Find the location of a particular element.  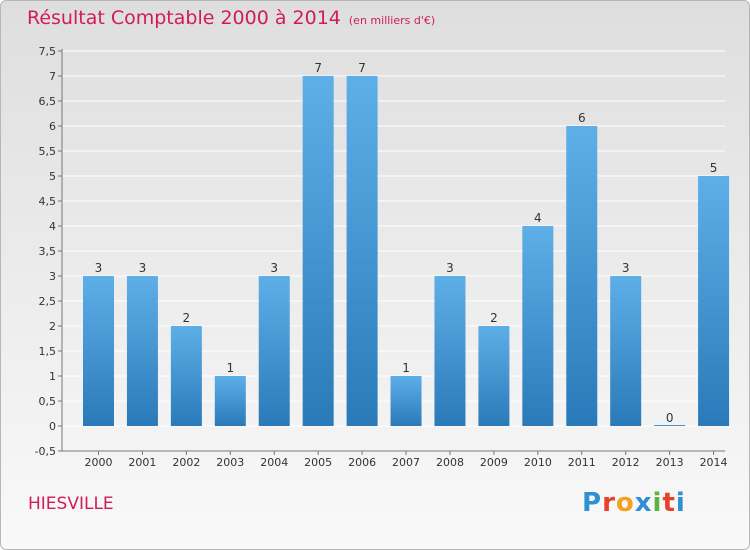

logo-letter: o is located at coordinates (625, 503).